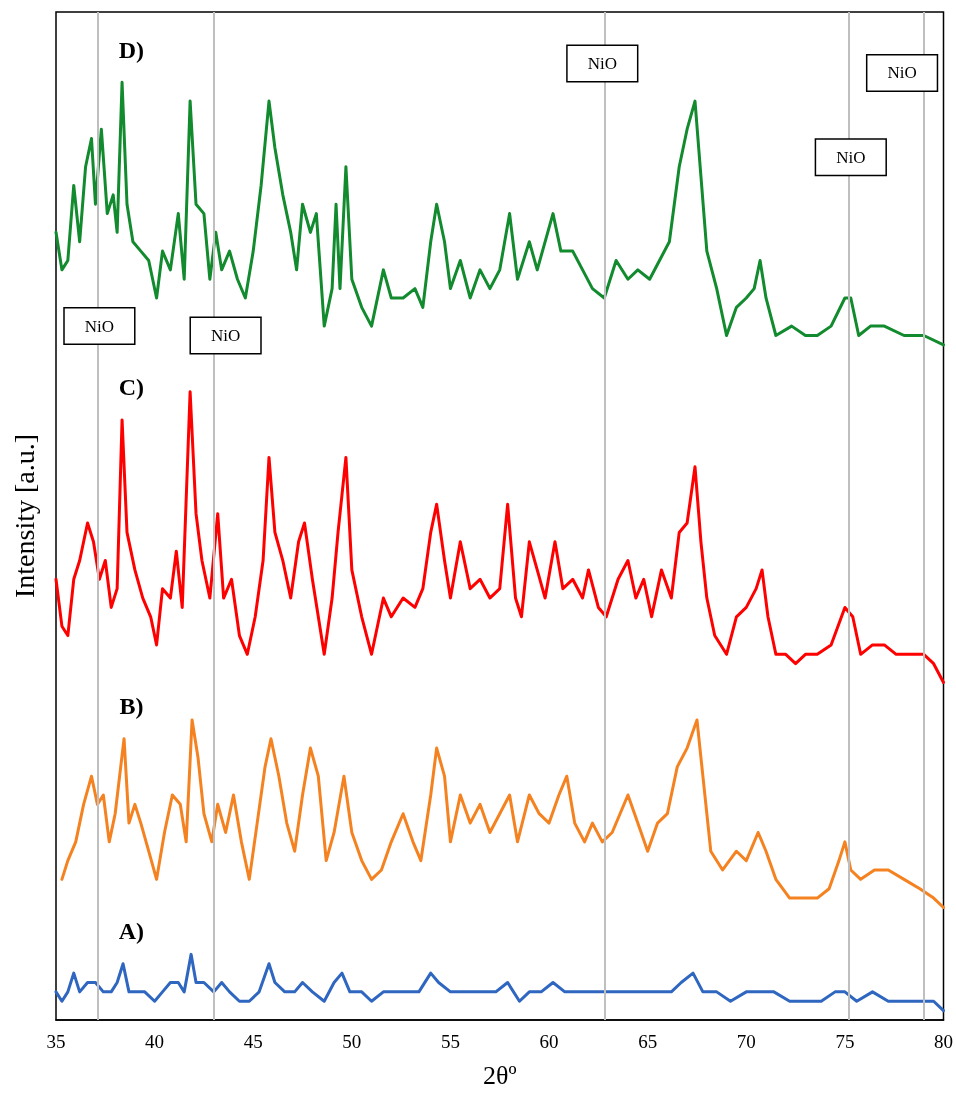  What do you see at coordinates (352, 1041) in the screenshot?
I see `x-tick-label: 50` at bounding box center [352, 1041].